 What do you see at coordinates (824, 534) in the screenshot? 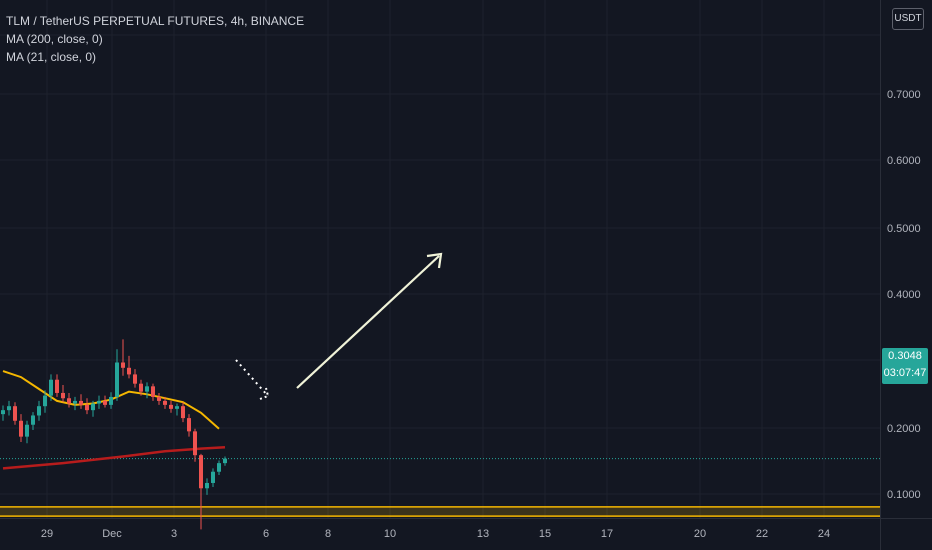
I see `time-tick-label: 24` at bounding box center [824, 534].